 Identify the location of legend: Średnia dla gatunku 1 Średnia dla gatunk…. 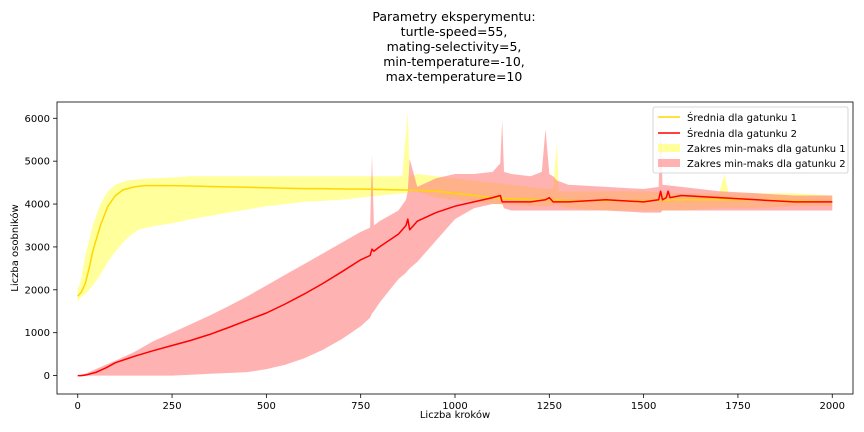
(750, 140).